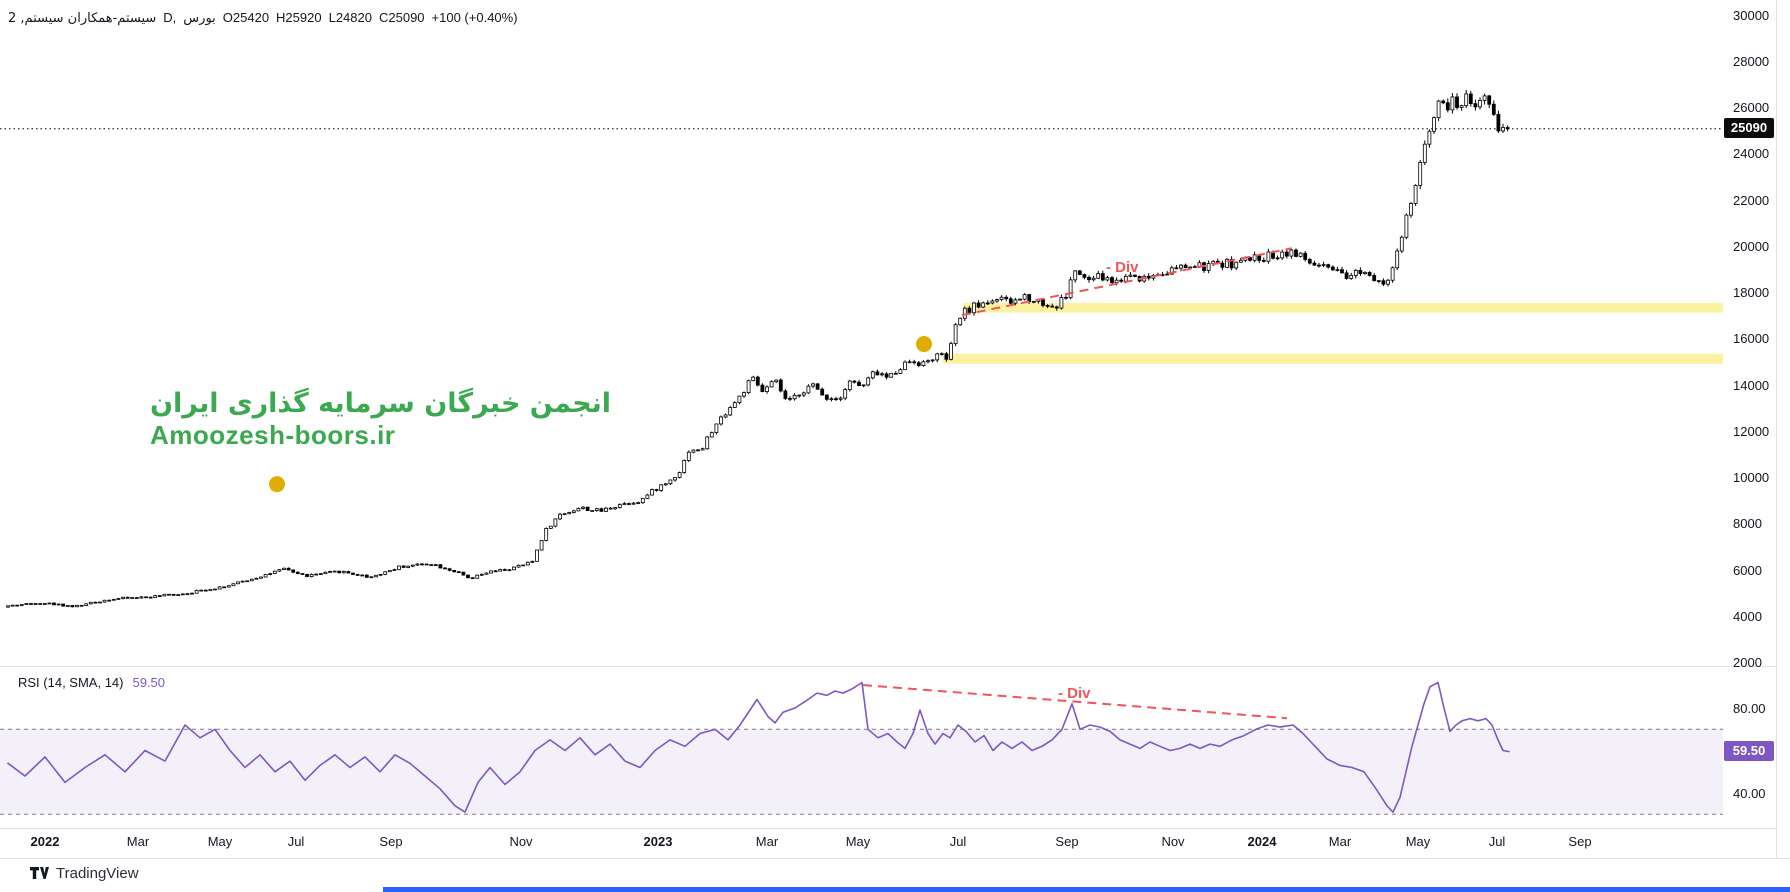 This screenshot has width=1790, height=892. I want to click on rsi-divergence-line, so click(1075, 702).